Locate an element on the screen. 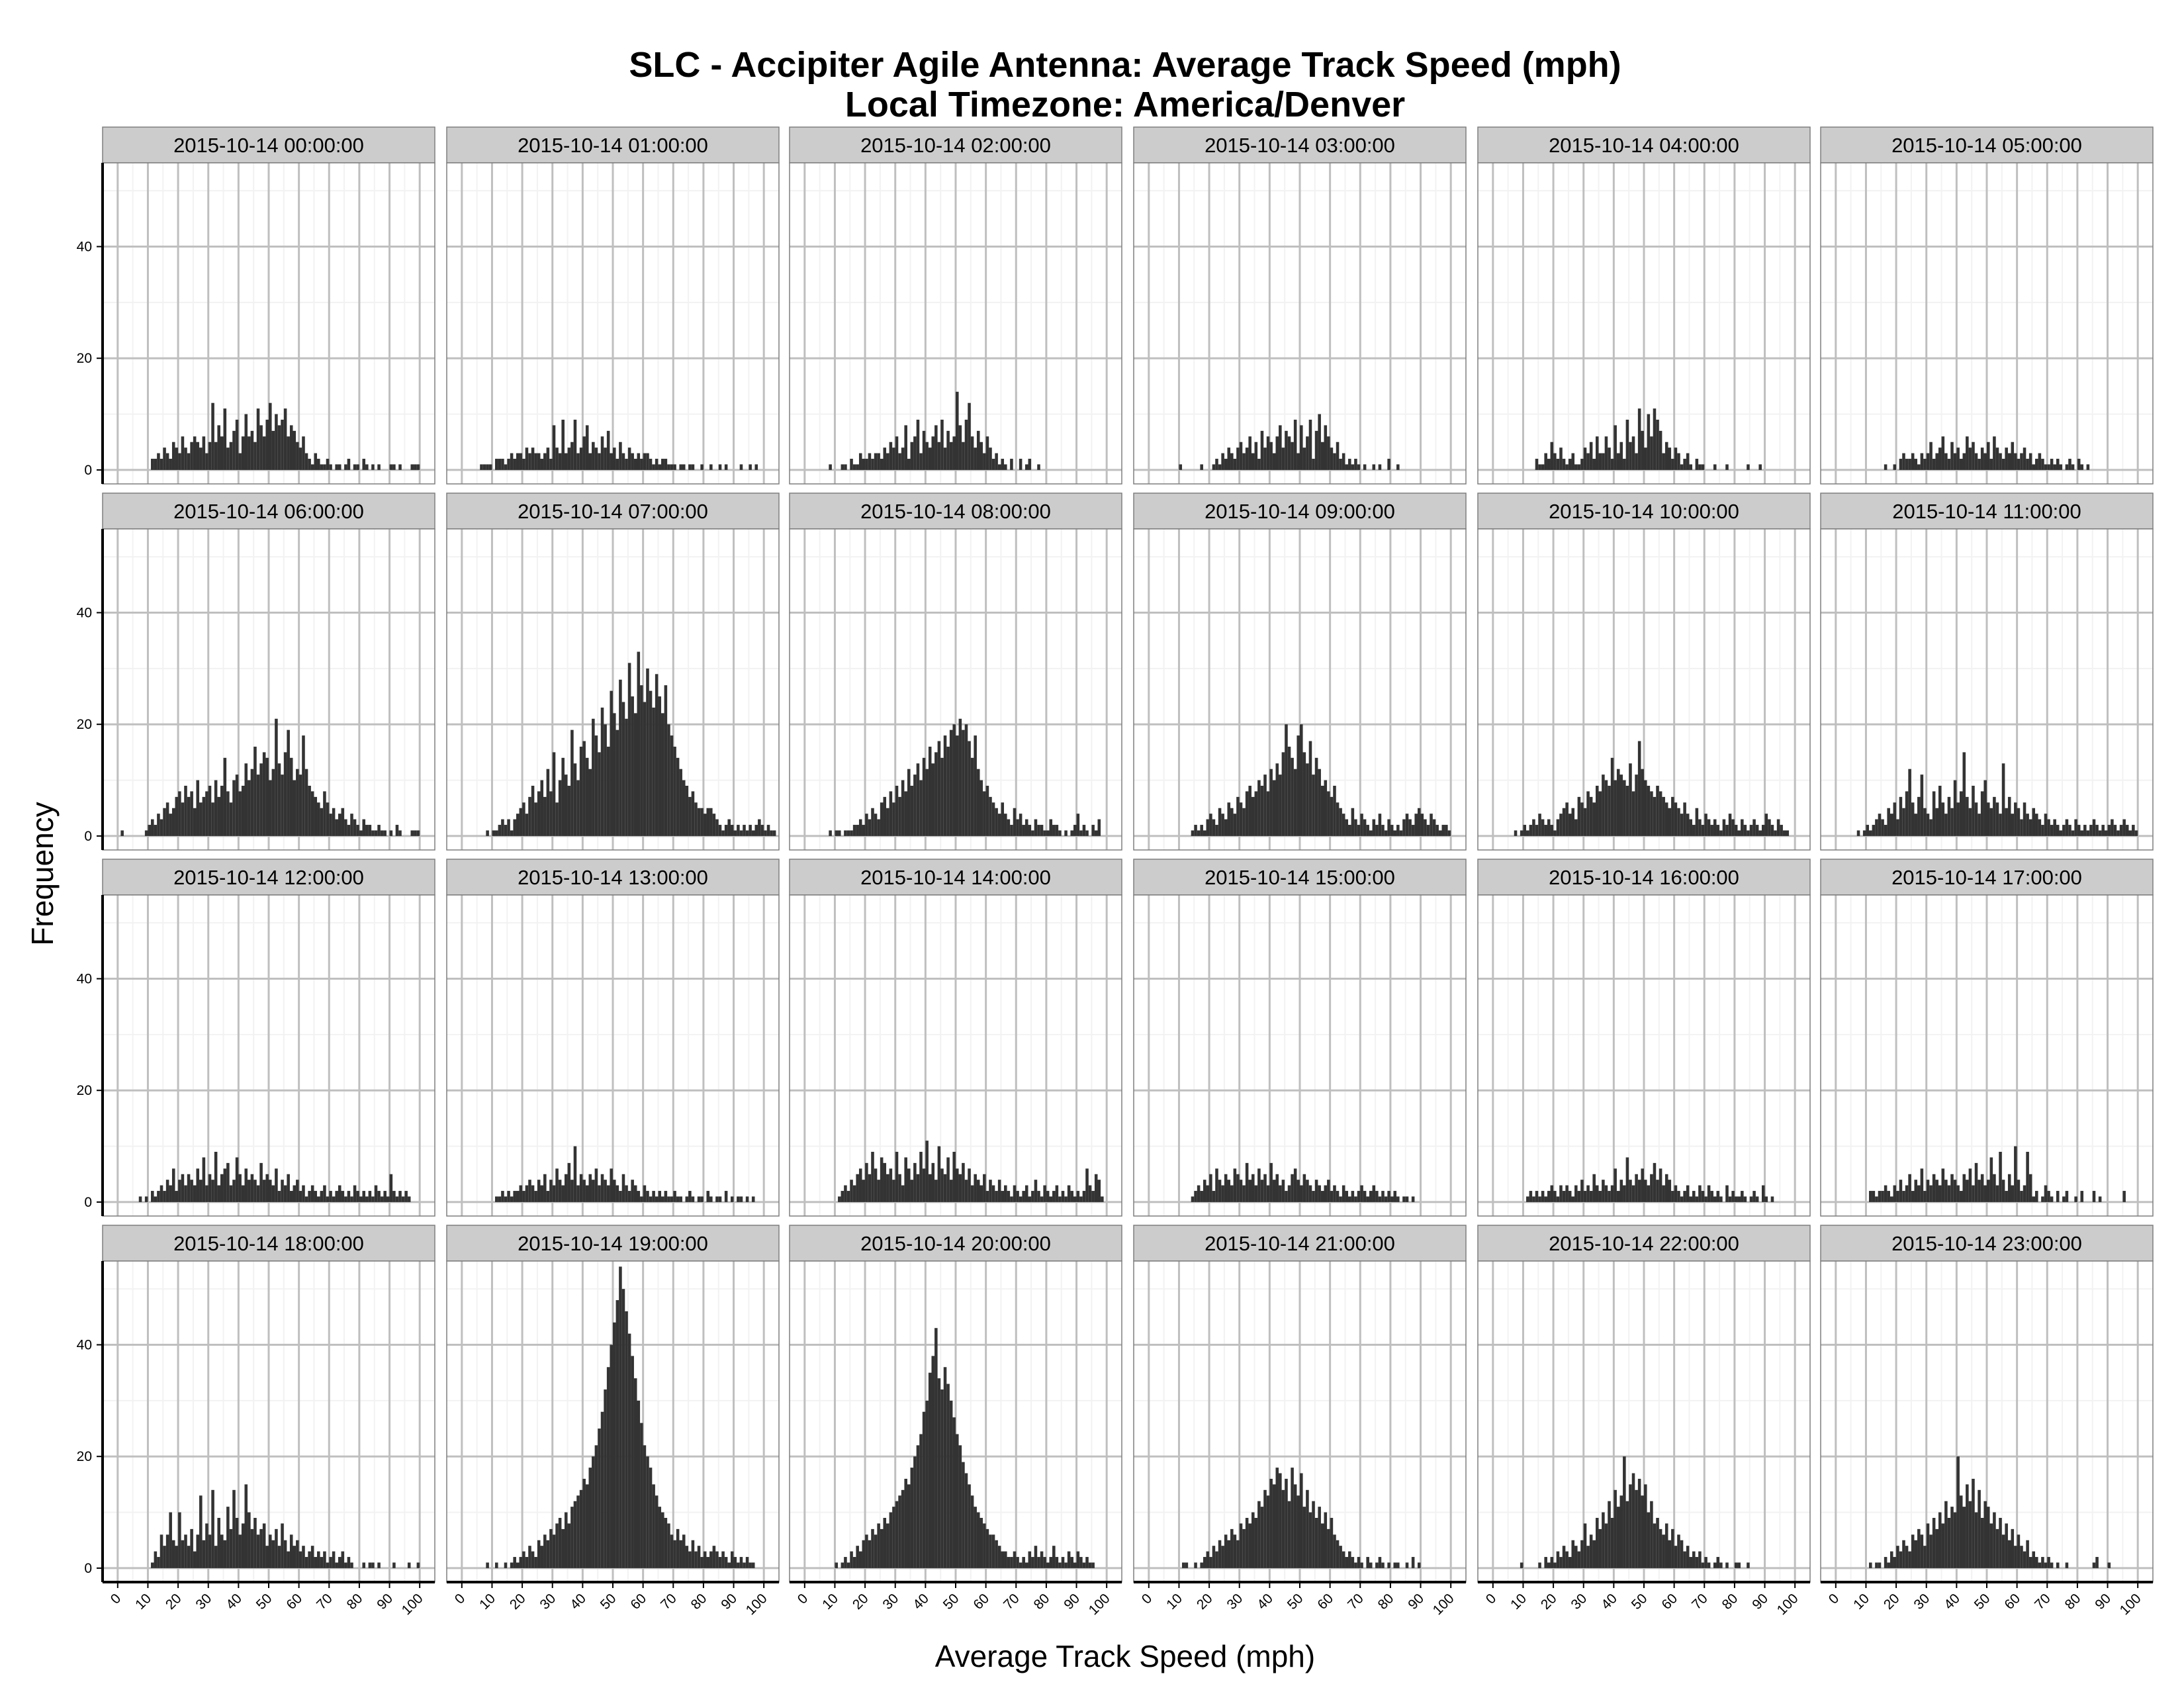 This screenshot has width=2184, height=1688. x-tick-label: 0 is located at coordinates (803, 1599).